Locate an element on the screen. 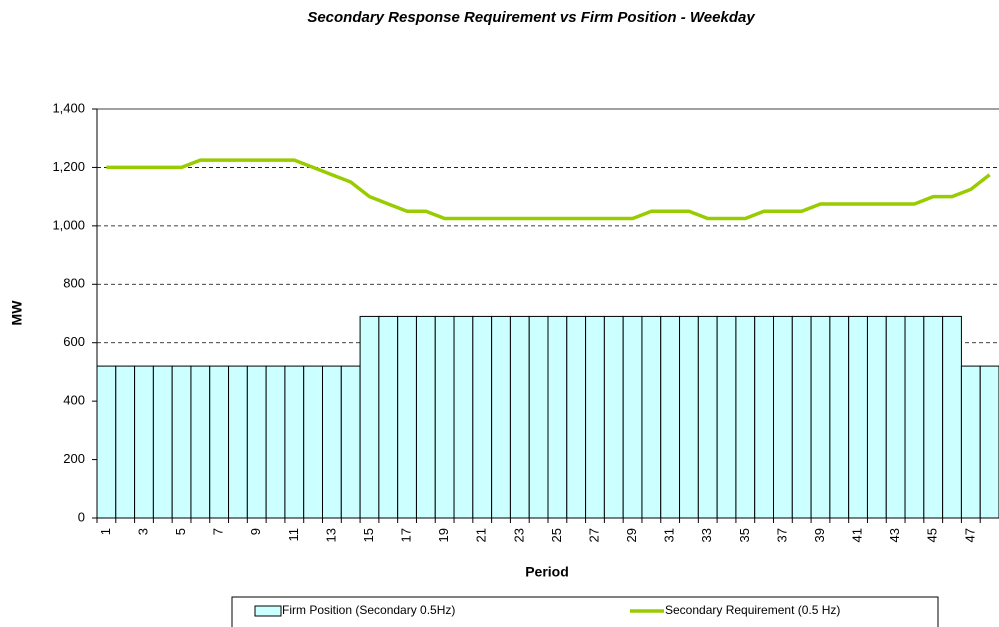  x-tick-label: 23 is located at coordinates (518, 535).